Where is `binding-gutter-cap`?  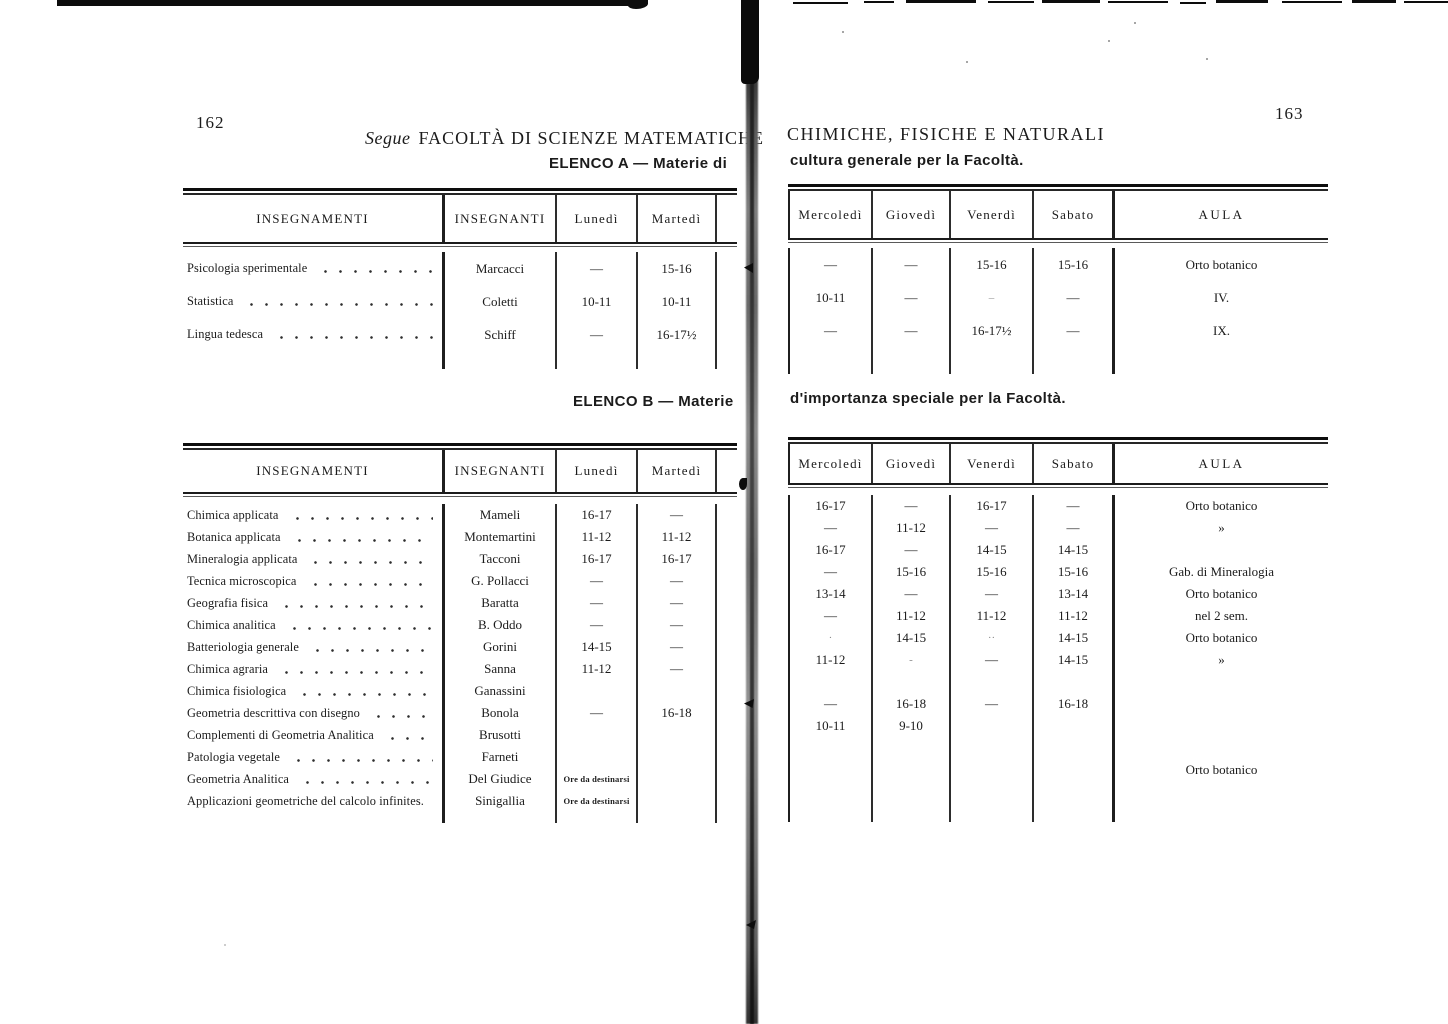
binding-gutter-cap is located at coordinates (750, 42).